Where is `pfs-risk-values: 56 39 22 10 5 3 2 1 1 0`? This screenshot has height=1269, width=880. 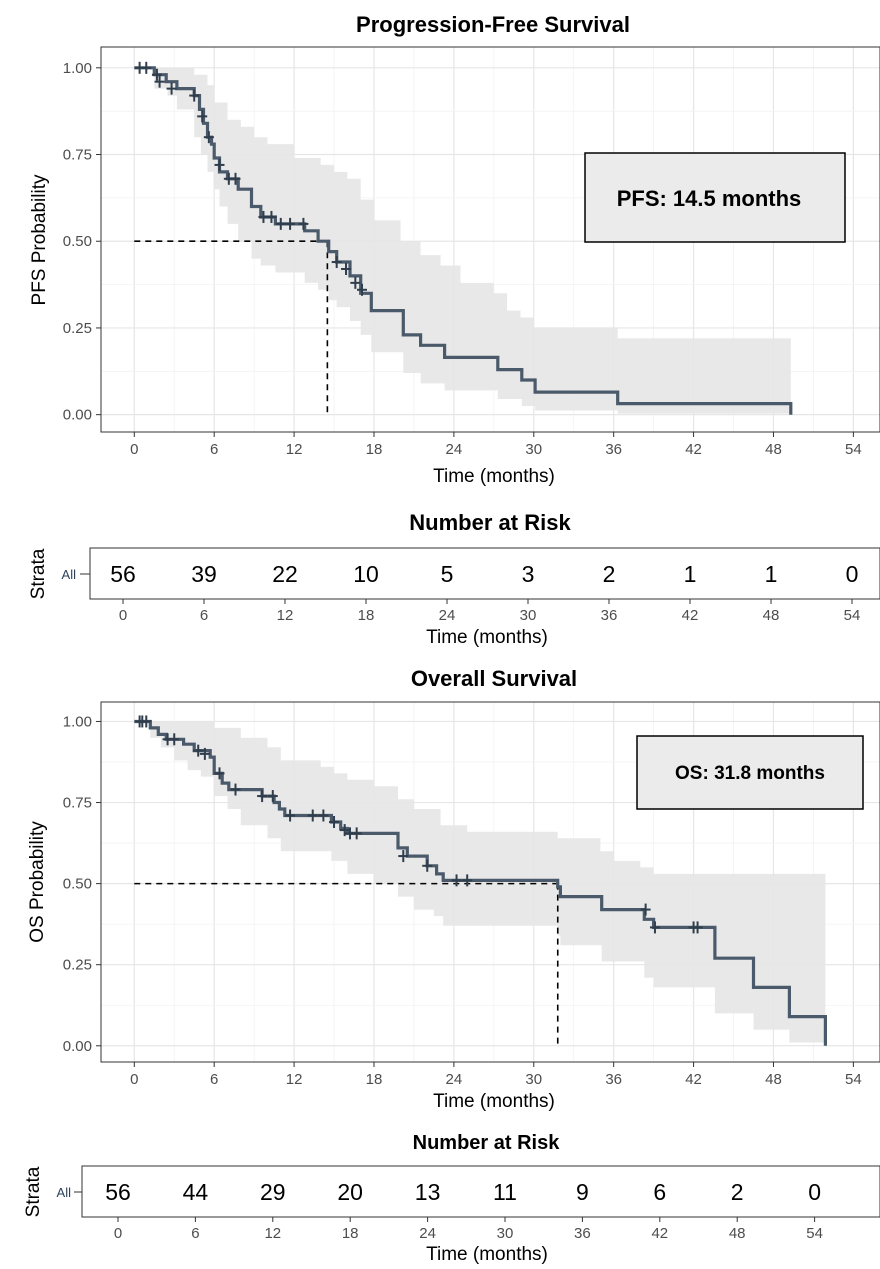 pfs-risk-values: 56 39 22 10 5 3 2 1 1 0 is located at coordinates (484, 574).